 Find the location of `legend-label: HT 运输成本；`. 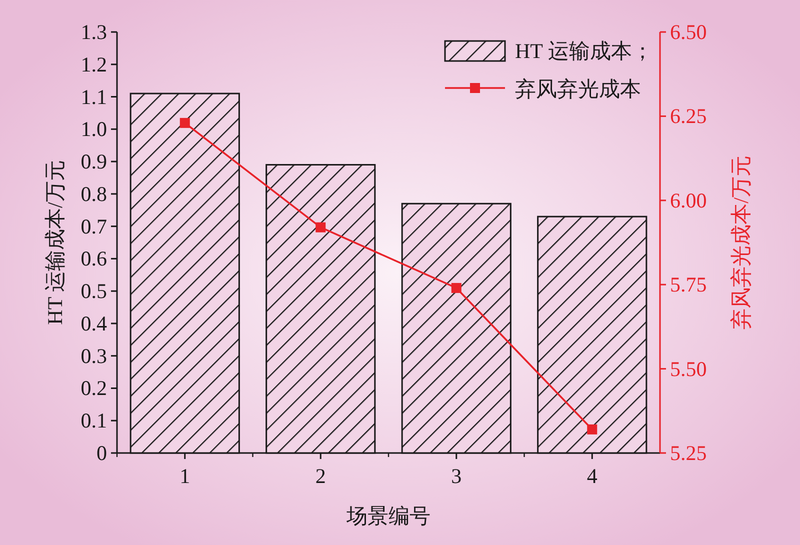

legend-label: HT 运输成本； is located at coordinates (584, 51).